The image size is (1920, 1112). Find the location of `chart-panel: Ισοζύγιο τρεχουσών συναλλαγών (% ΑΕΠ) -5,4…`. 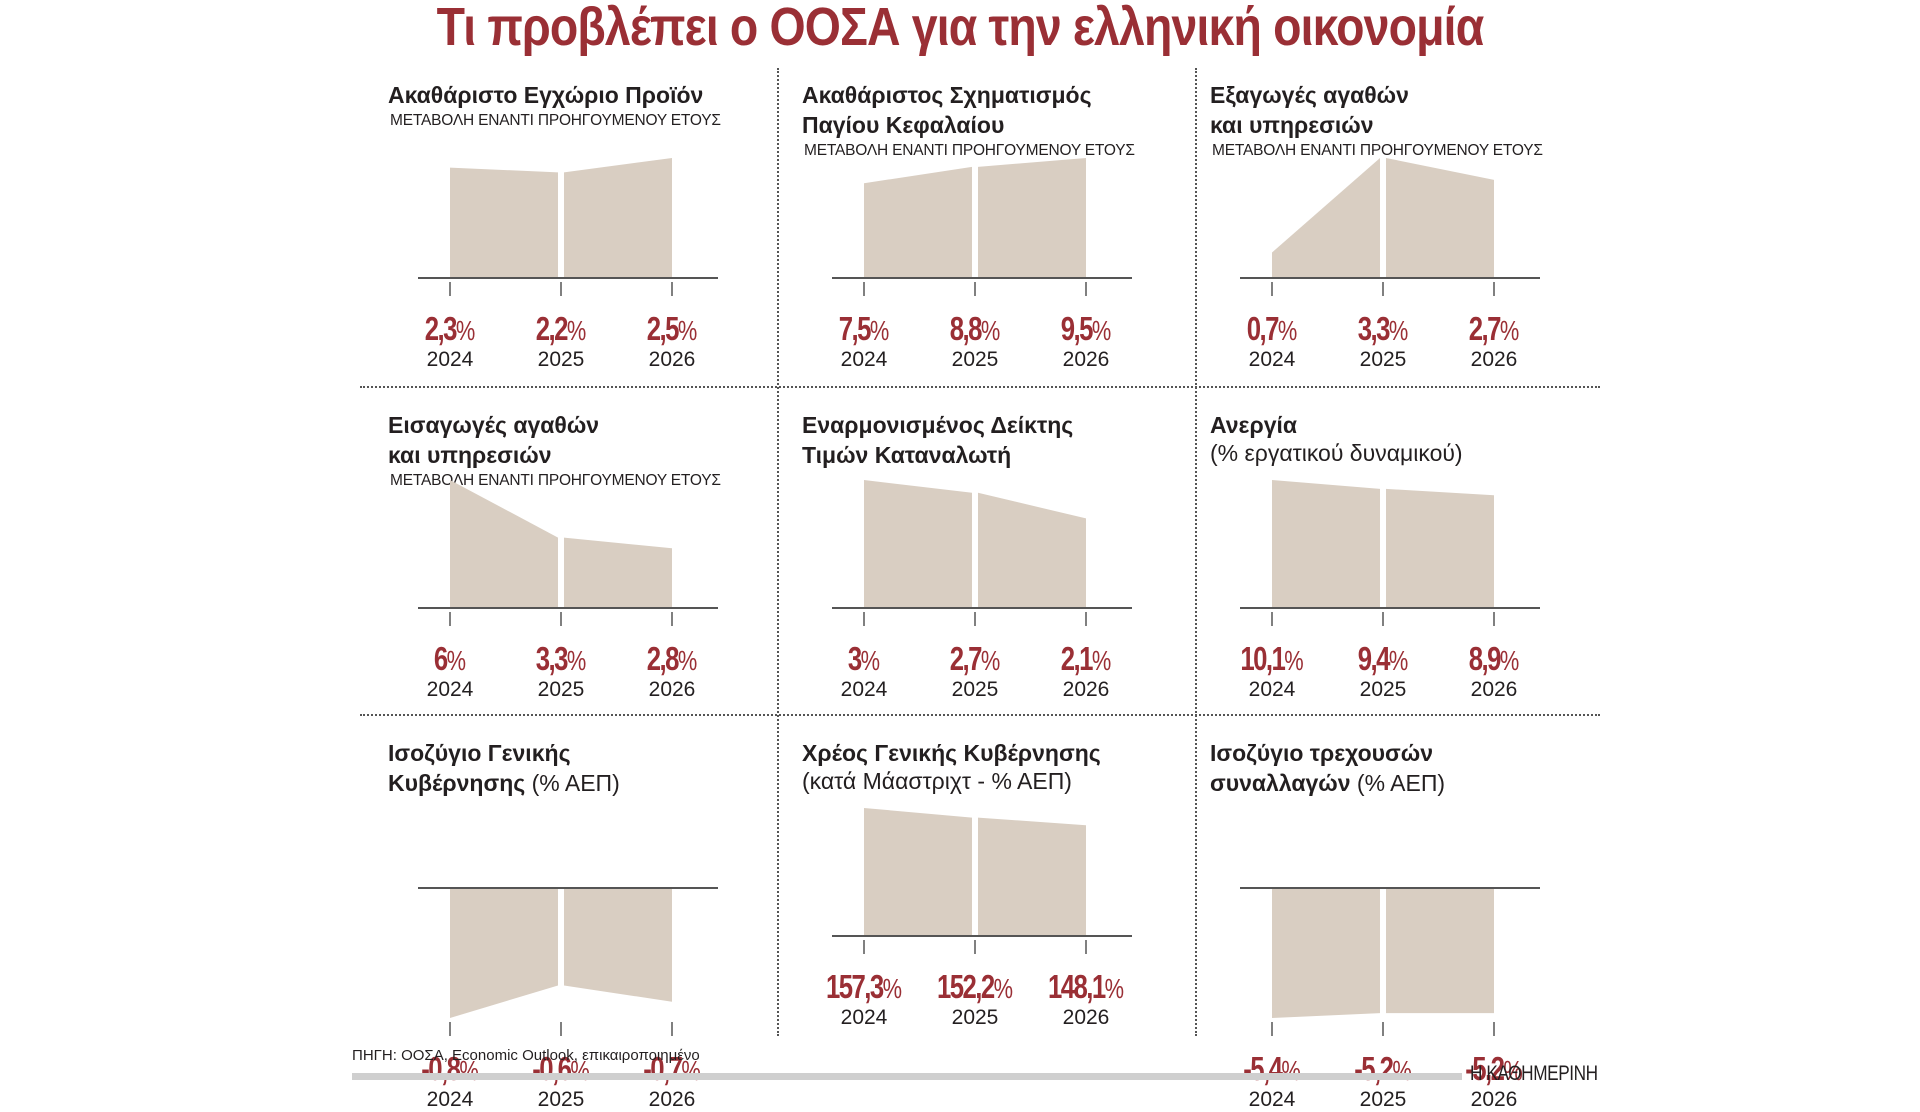

chart-panel: Ισοζύγιο τρεχουσών συναλλαγών (% ΑΕΠ) -5,4… is located at coordinates (1410, 924).